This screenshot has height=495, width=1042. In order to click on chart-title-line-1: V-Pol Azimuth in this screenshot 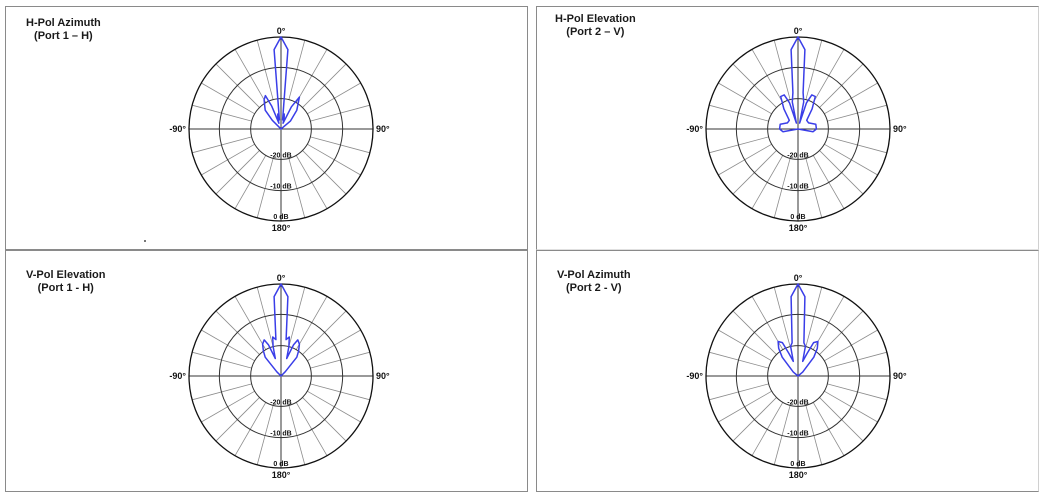, I will do `click(594, 275)`.